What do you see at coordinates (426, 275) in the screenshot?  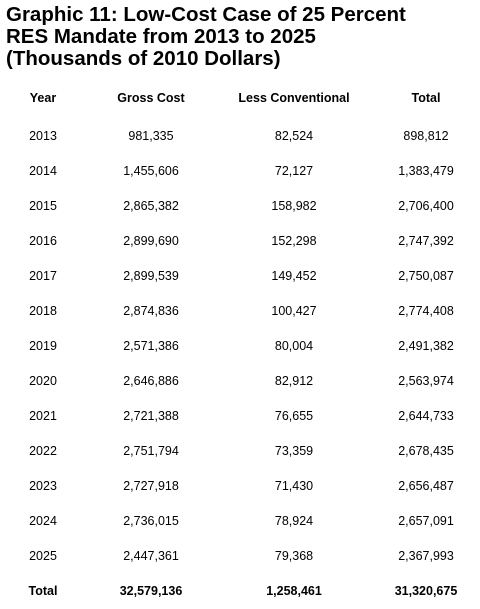 I see `cell-total: 2,750,087` at bounding box center [426, 275].